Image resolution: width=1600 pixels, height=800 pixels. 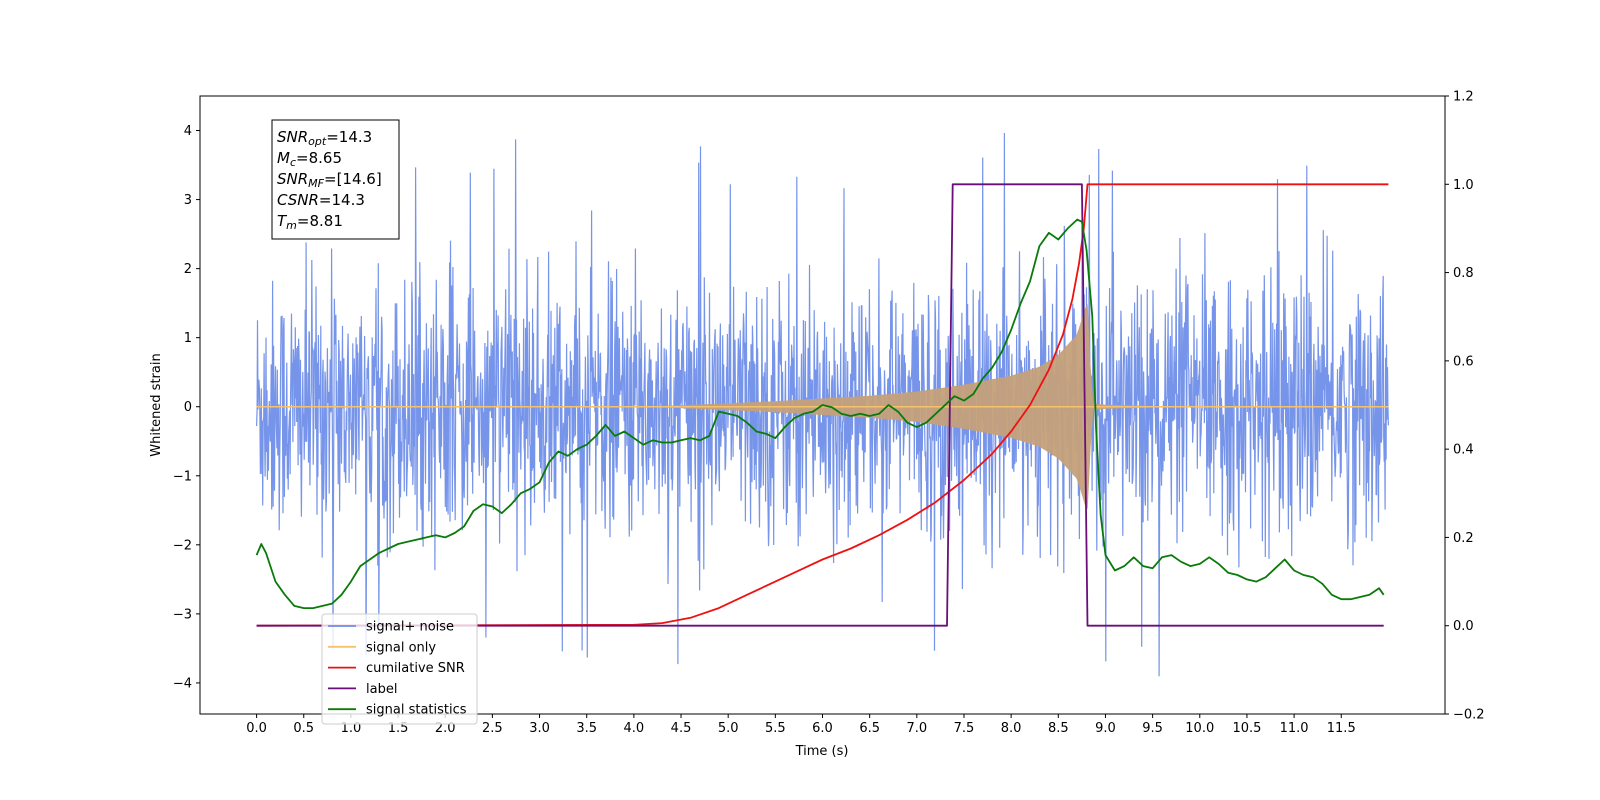 I want to click on y-tick-label: 0, so click(x=188, y=407).